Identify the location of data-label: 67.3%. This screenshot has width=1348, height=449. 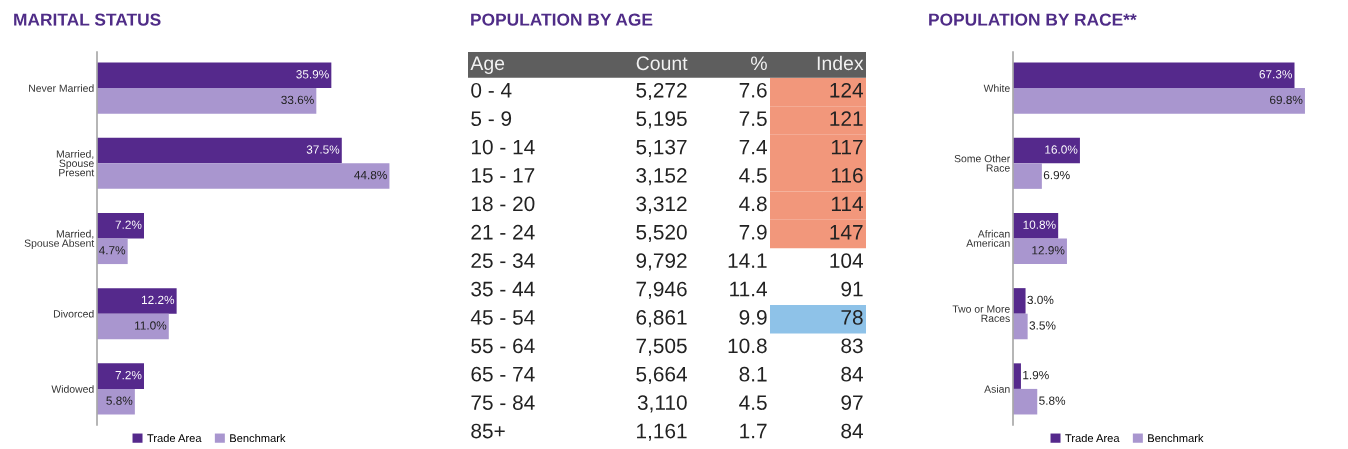
(1276, 74).